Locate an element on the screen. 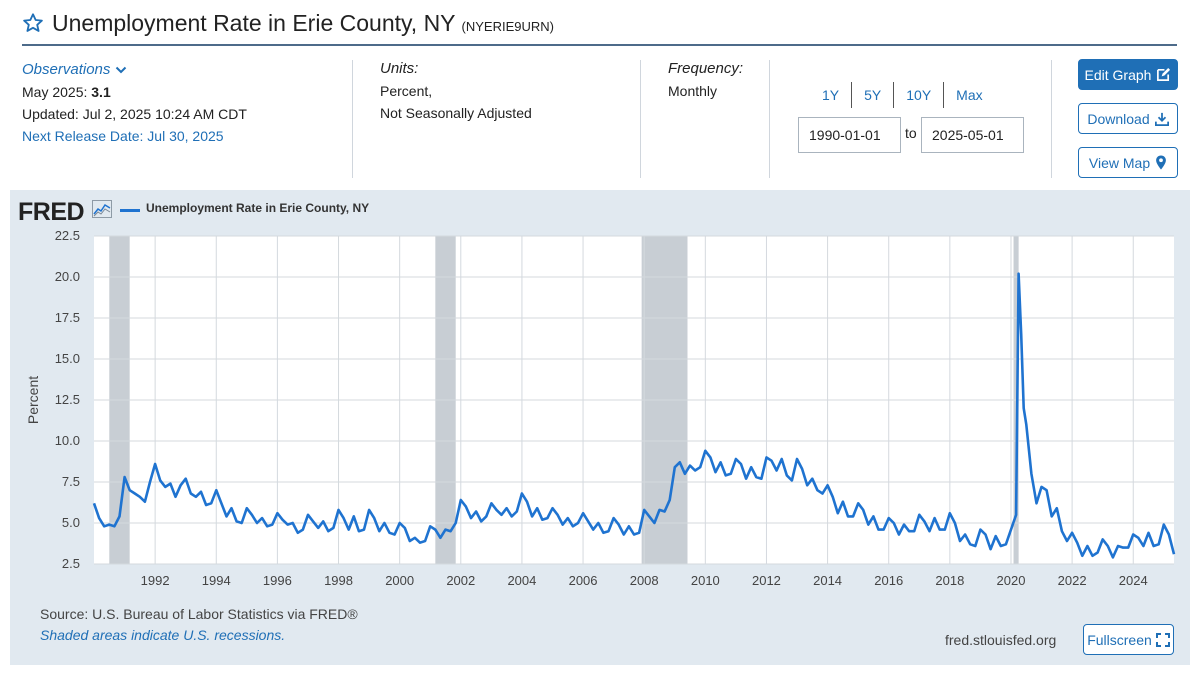 This screenshot has height=675, width=1200. x-tick-label: 2004 is located at coordinates (521, 580).